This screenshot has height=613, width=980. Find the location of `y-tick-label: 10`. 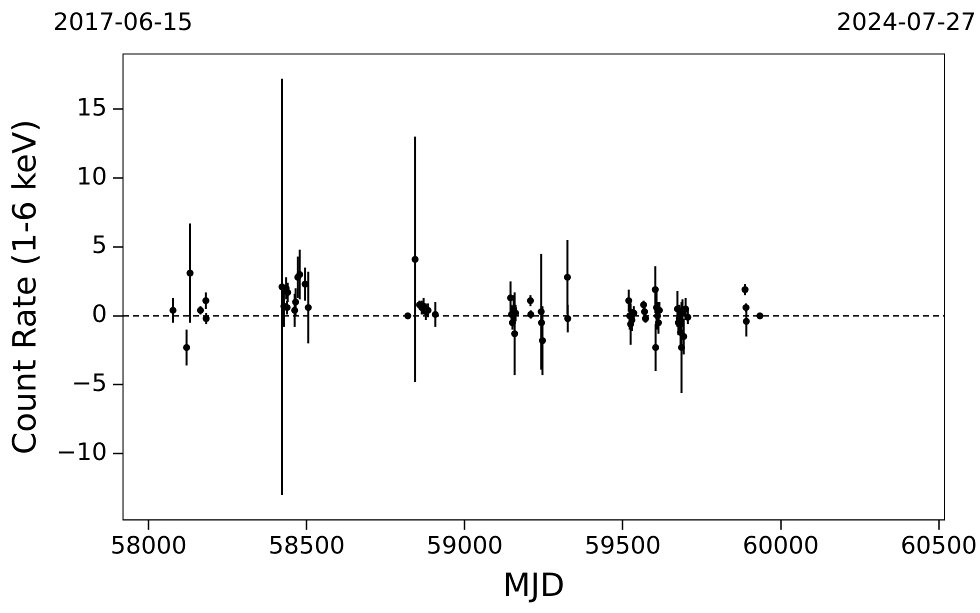

y-tick-label: 10 is located at coordinates (92, 176).